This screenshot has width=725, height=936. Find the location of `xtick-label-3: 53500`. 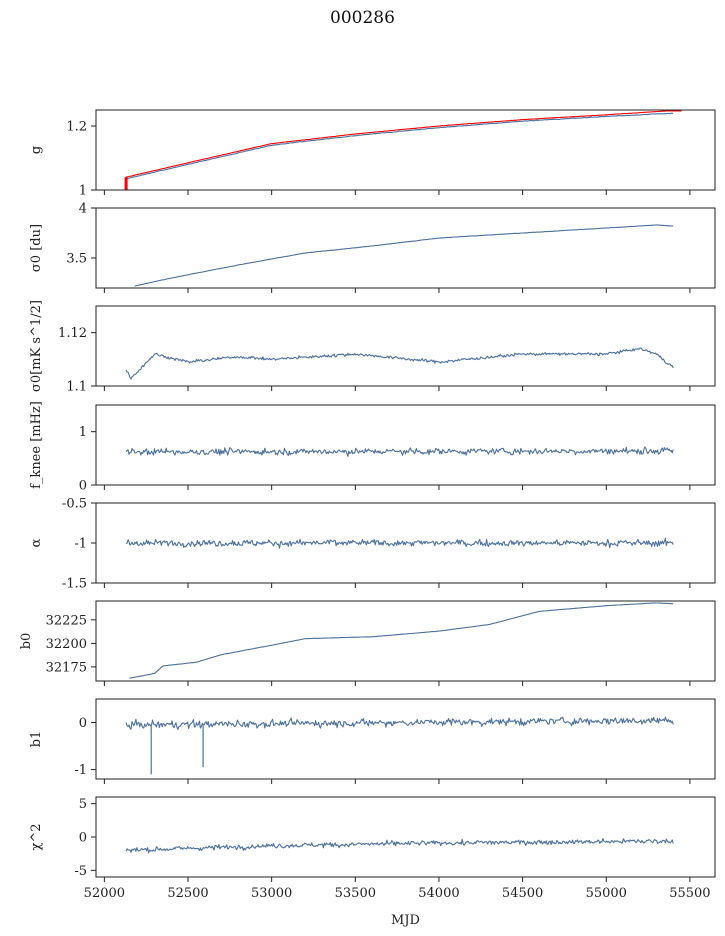

xtick-label-3: 53500 is located at coordinates (355, 893).